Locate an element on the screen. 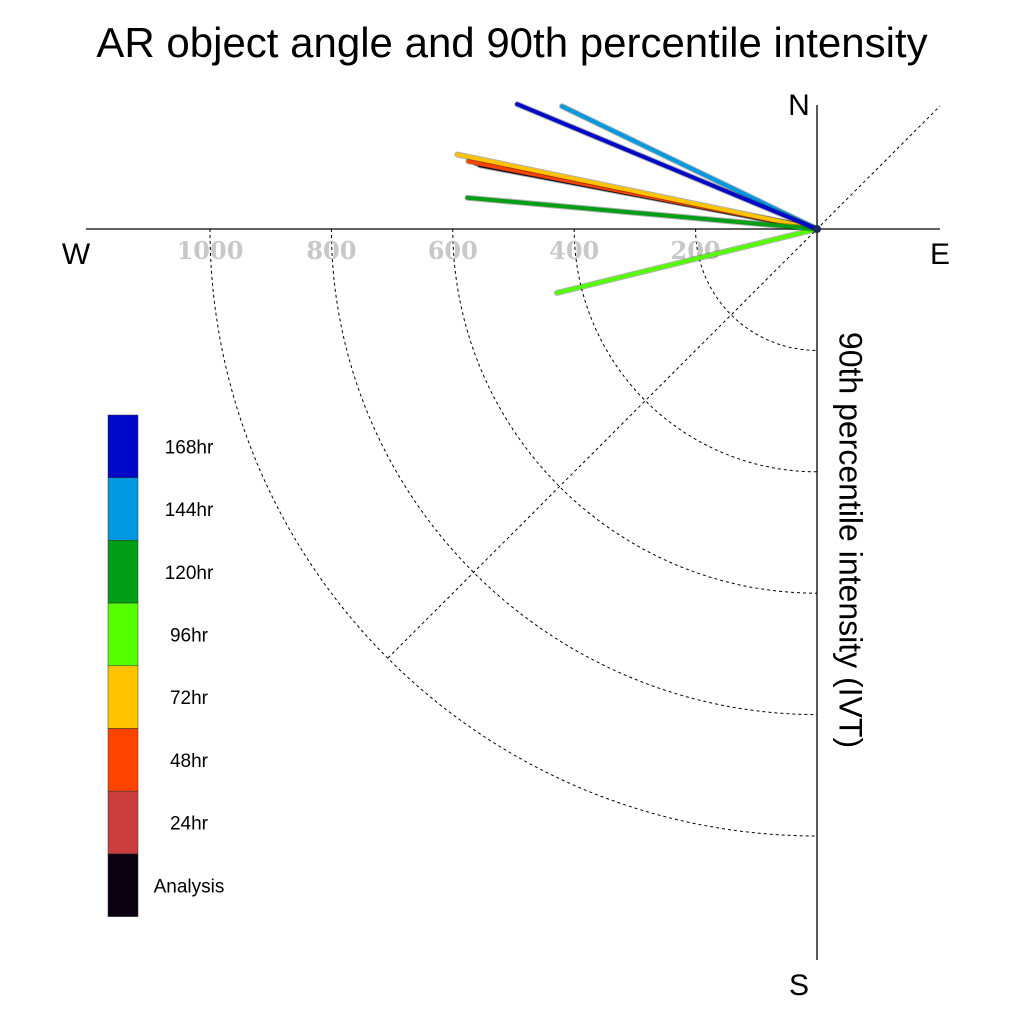 The width and height of the screenshot is (1024, 1024). vector-72hr is located at coordinates (637, 191).